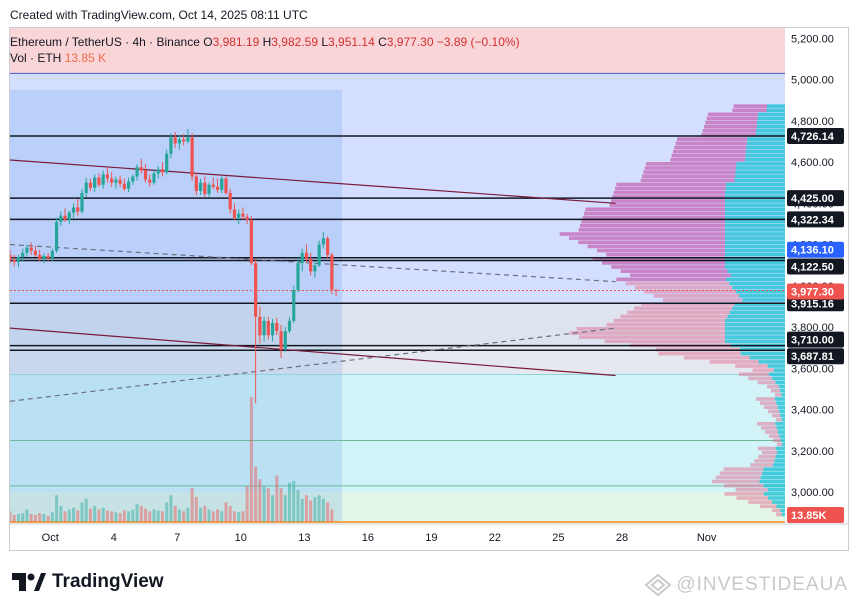 This screenshot has width=858, height=612. I want to click on volume-key: Vol · ETH, so click(36, 58).